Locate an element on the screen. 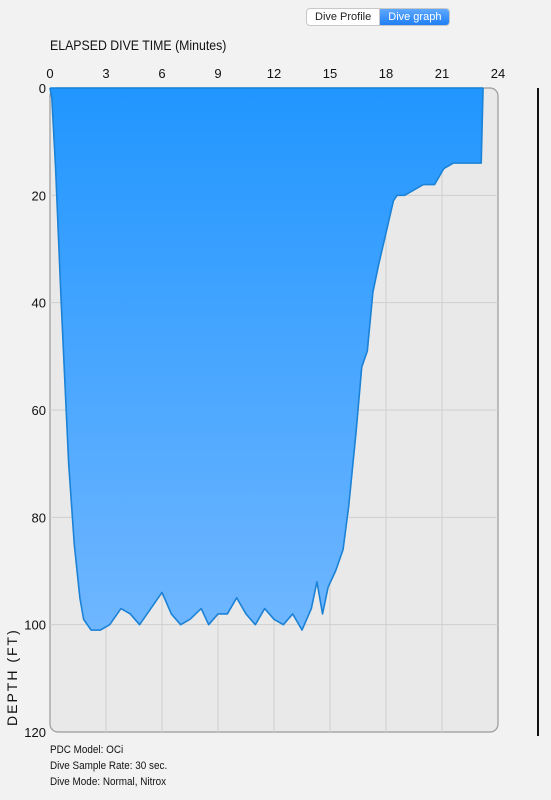 The height and width of the screenshot is (800, 551). sample-rate-text: Dive Sample Rate: 30 sec. is located at coordinates (109, 766).